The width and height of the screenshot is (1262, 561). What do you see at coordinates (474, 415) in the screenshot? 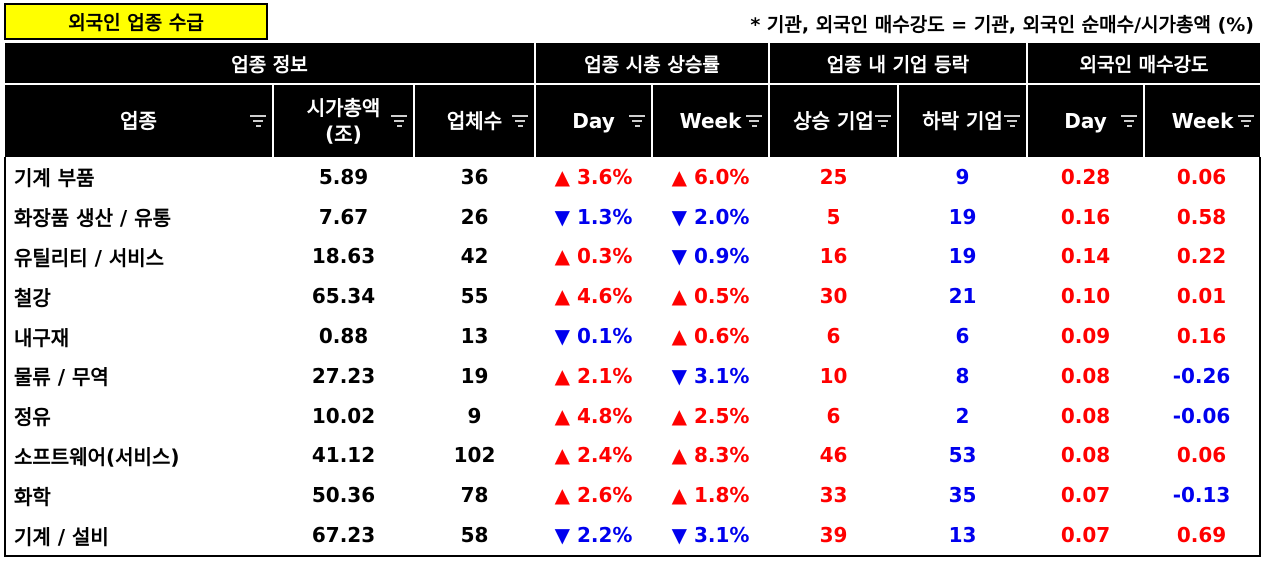
I see `company-count-cell: 9` at bounding box center [474, 415].